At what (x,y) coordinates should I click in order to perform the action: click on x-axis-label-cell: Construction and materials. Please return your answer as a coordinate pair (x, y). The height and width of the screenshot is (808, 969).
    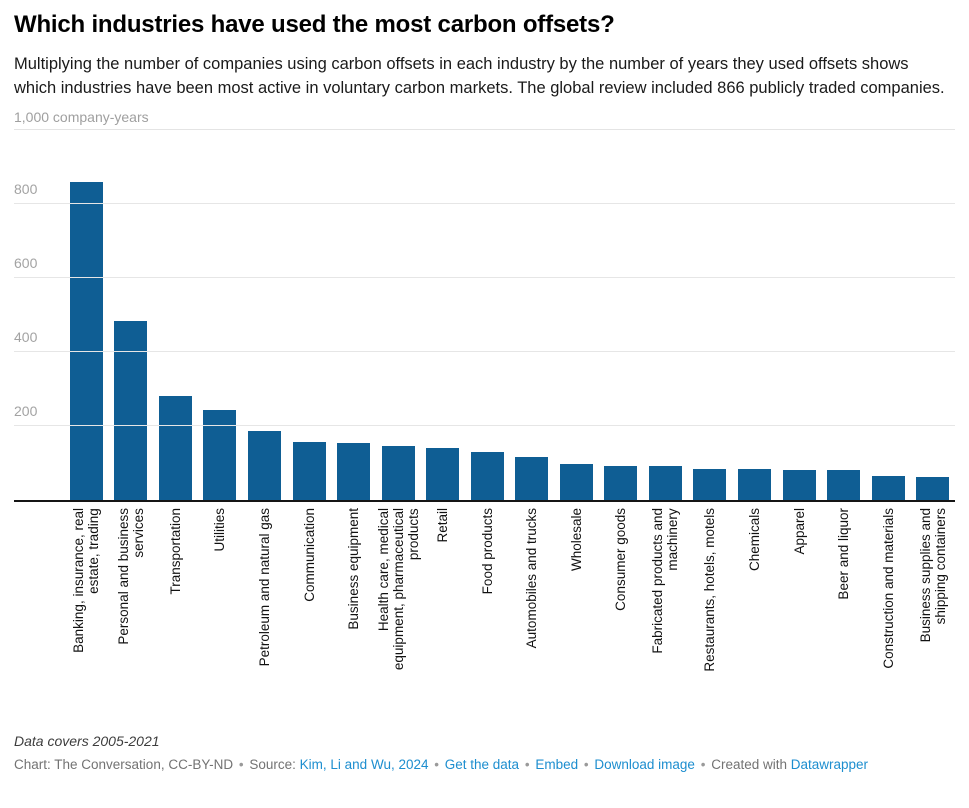
    Looking at the image, I should click on (888, 613).